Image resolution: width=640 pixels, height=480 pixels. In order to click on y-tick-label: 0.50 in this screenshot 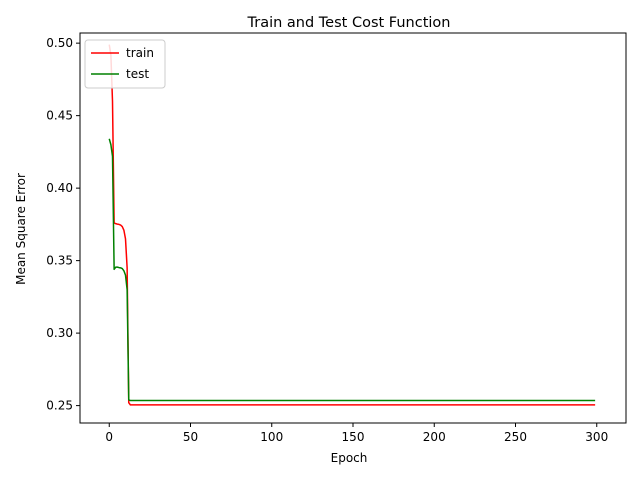, I will do `click(59, 43)`.